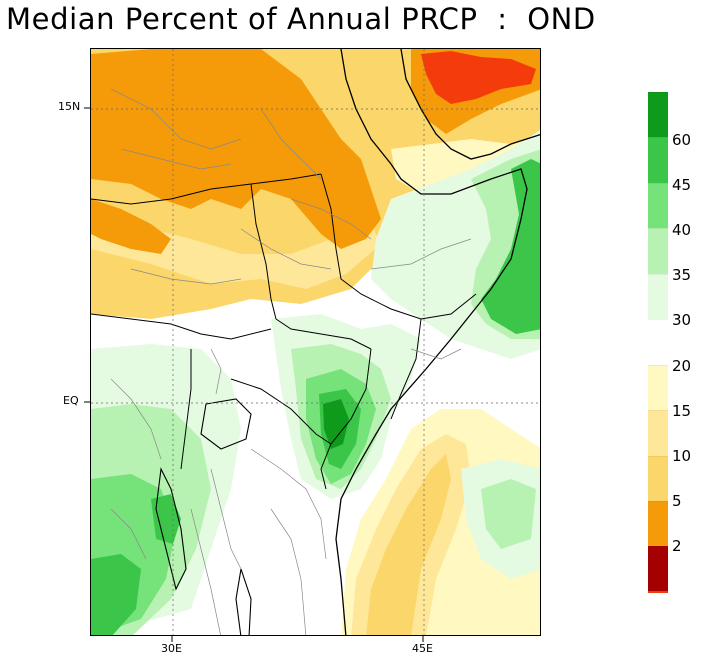 This screenshot has width=702, height=664. Describe the element at coordinates (682, 320) in the screenshot. I see `legend-label-30: 30` at that location.